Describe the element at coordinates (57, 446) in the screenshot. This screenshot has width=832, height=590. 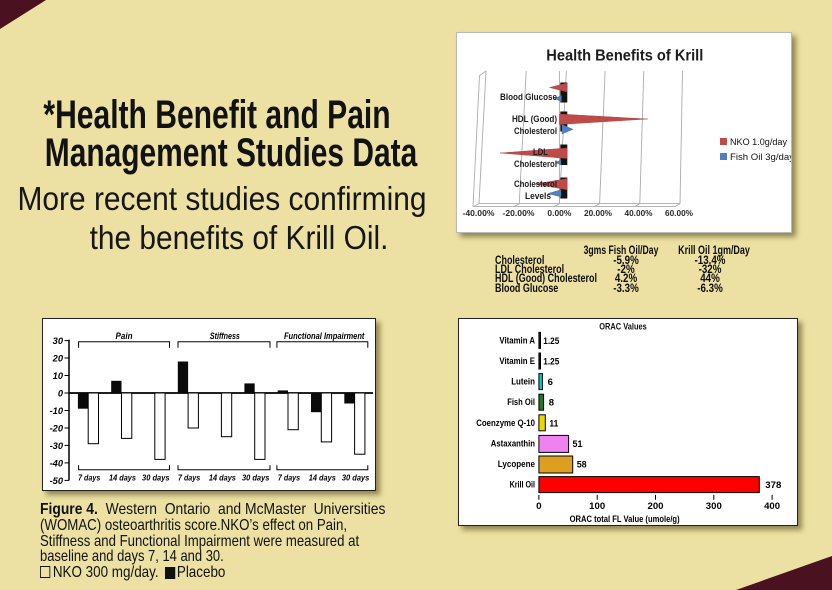
I see `svg-text: -30` at that location.